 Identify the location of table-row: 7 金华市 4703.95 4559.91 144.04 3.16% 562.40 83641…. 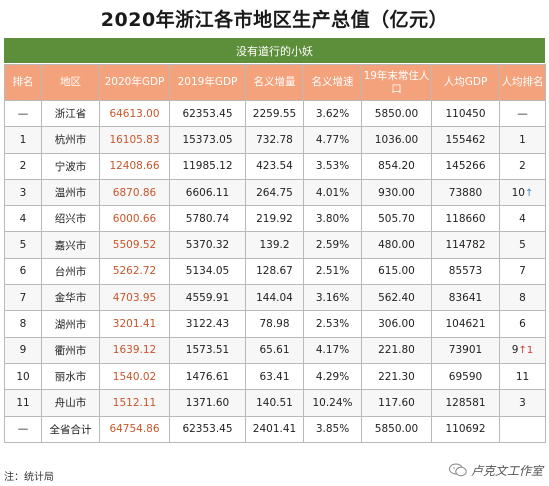
(275, 298).